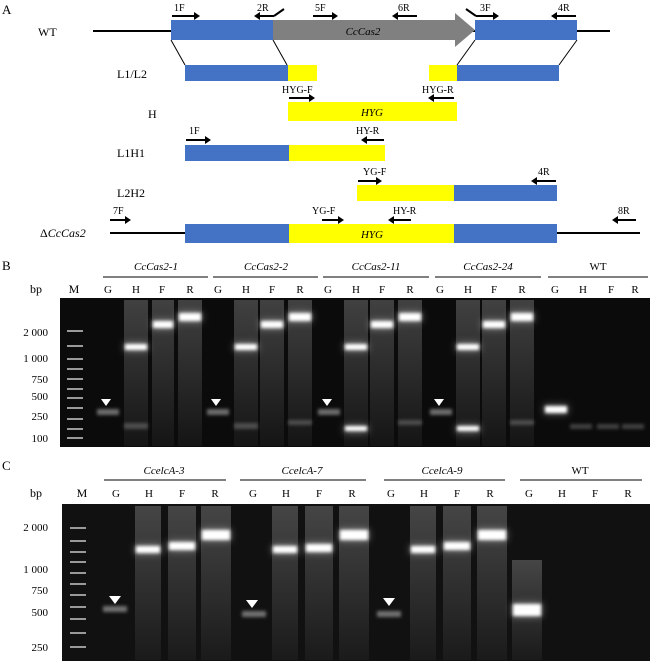  I want to click on crossover-line-right-outer, so click(568, 52).